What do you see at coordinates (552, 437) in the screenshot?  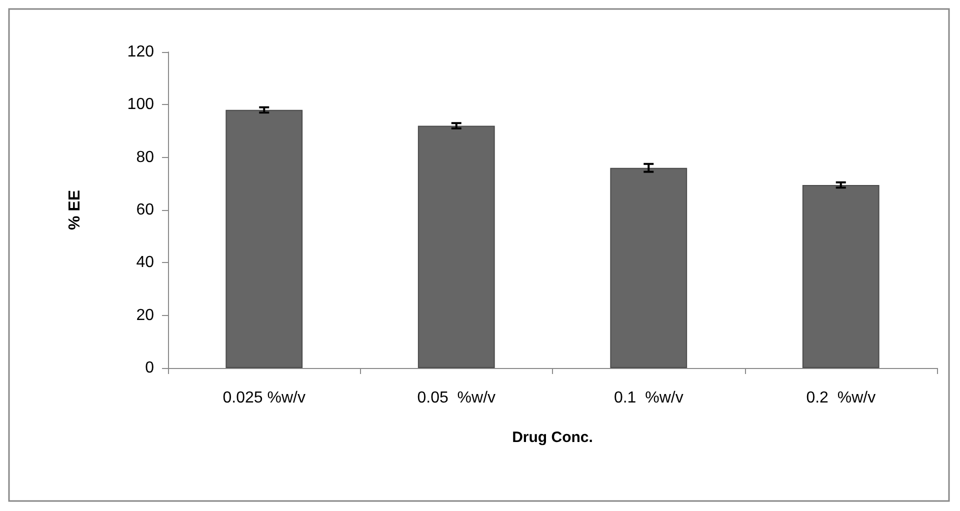 I see `x-axis-title: Drug Conc.` at bounding box center [552, 437].